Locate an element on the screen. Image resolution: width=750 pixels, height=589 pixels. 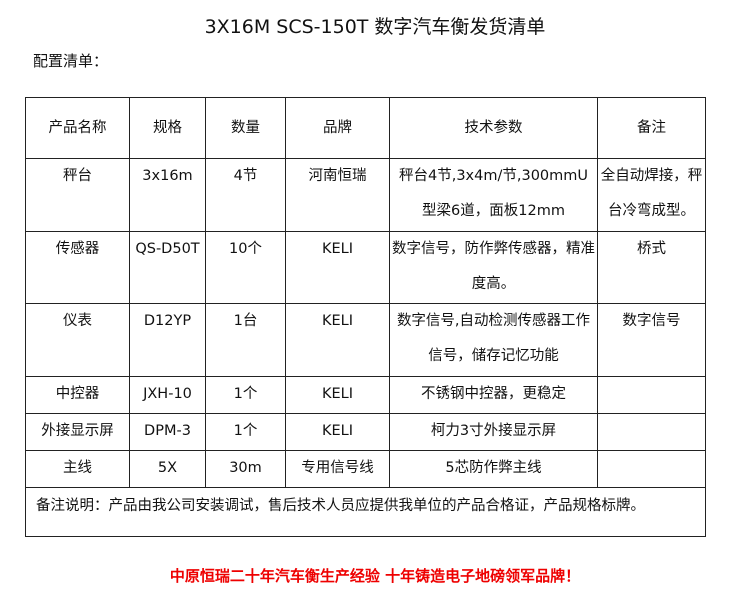
header-cell: 备注 is located at coordinates (651, 128).